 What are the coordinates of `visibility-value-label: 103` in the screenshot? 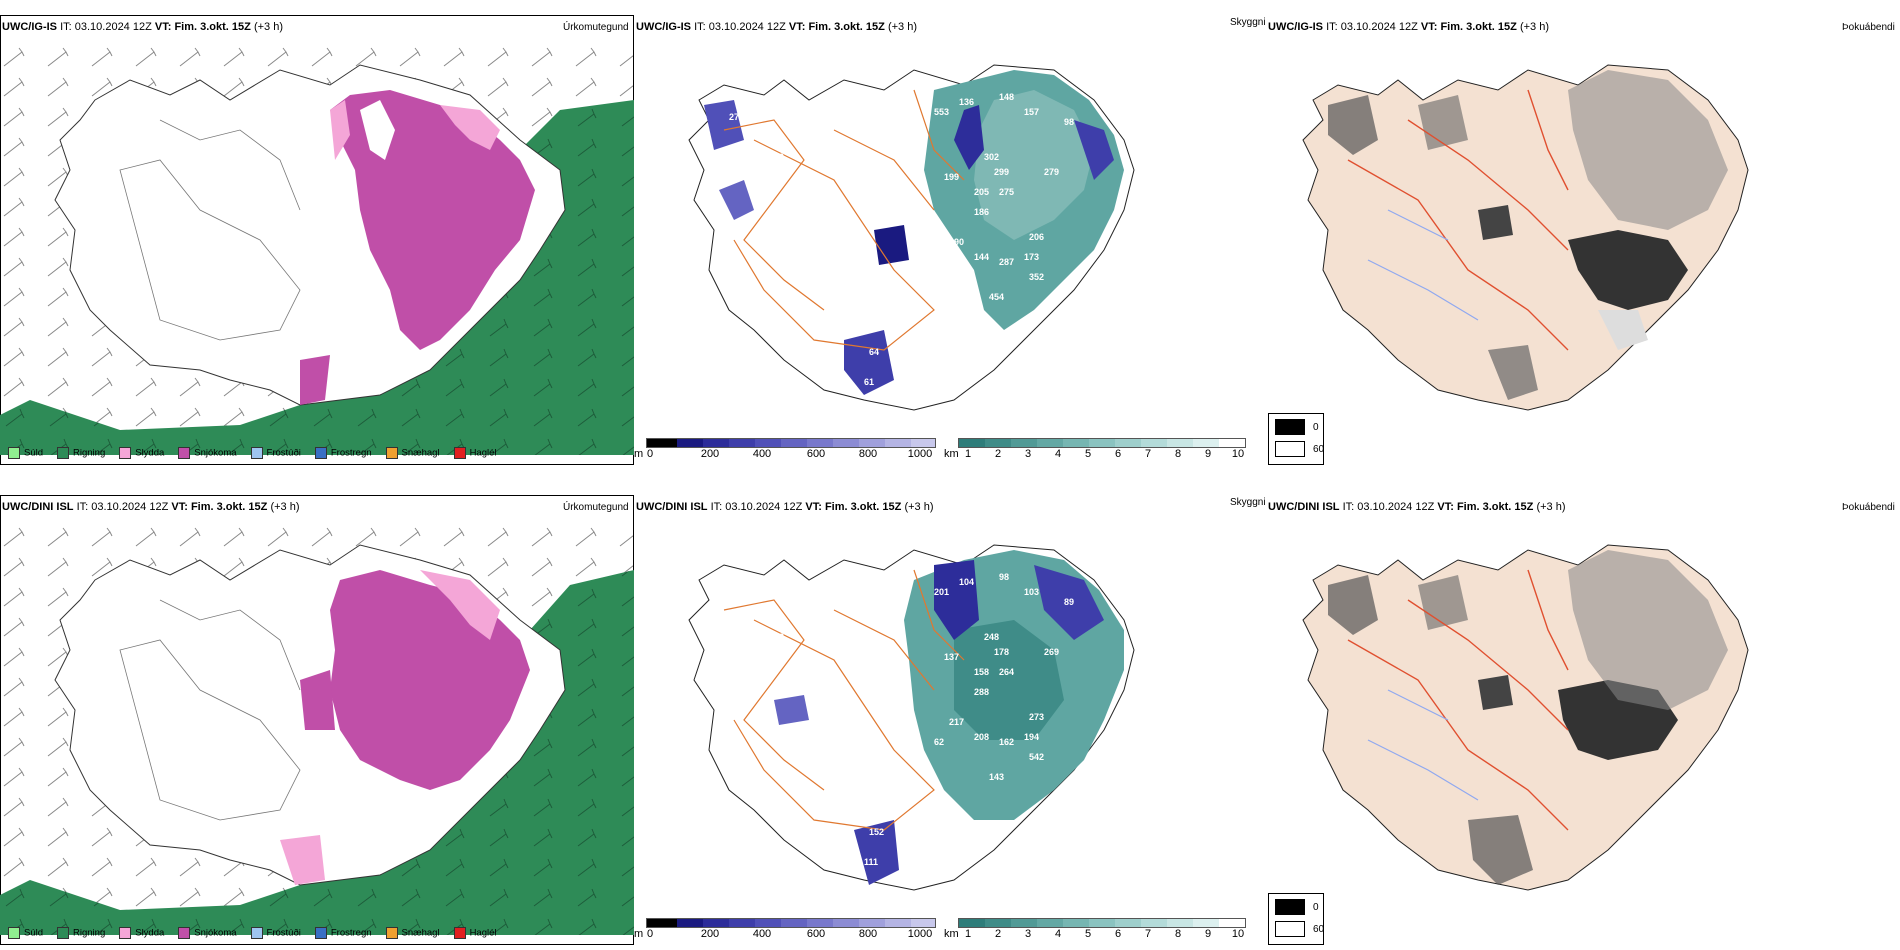 It's located at (1031, 592).